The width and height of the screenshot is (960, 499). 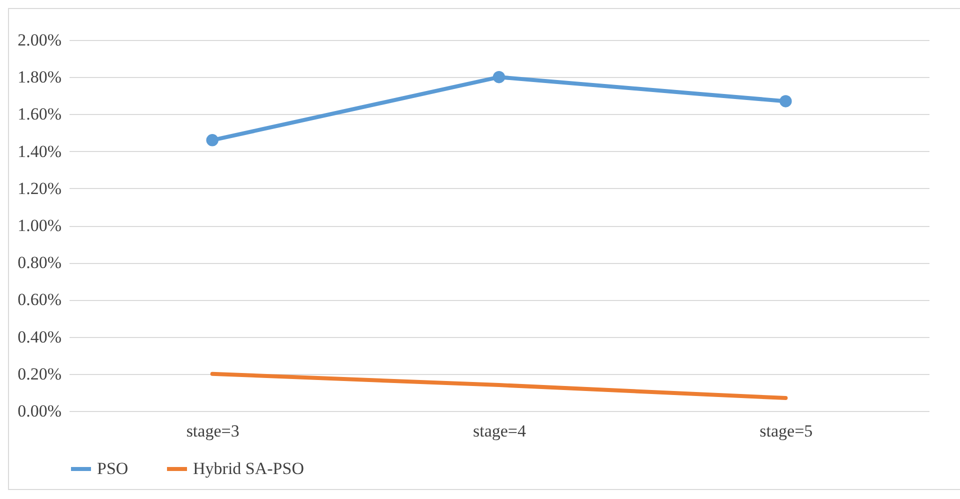 What do you see at coordinates (213, 431) in the screenshot?
I see `x-tick-label: stage=3` at bounding box center [213, 431].